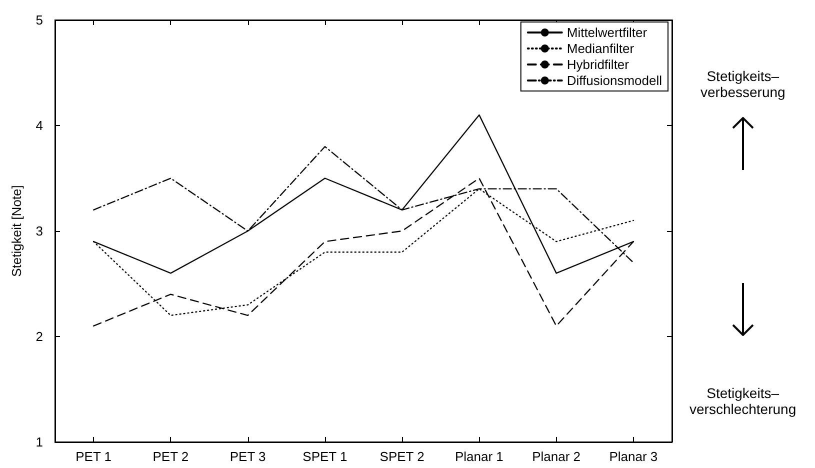 This screenshot has width=815, height=468. Describe the element at coordinates (556, 456) in the screenshot. I see `x-tick-label: Planar 2` at that location.